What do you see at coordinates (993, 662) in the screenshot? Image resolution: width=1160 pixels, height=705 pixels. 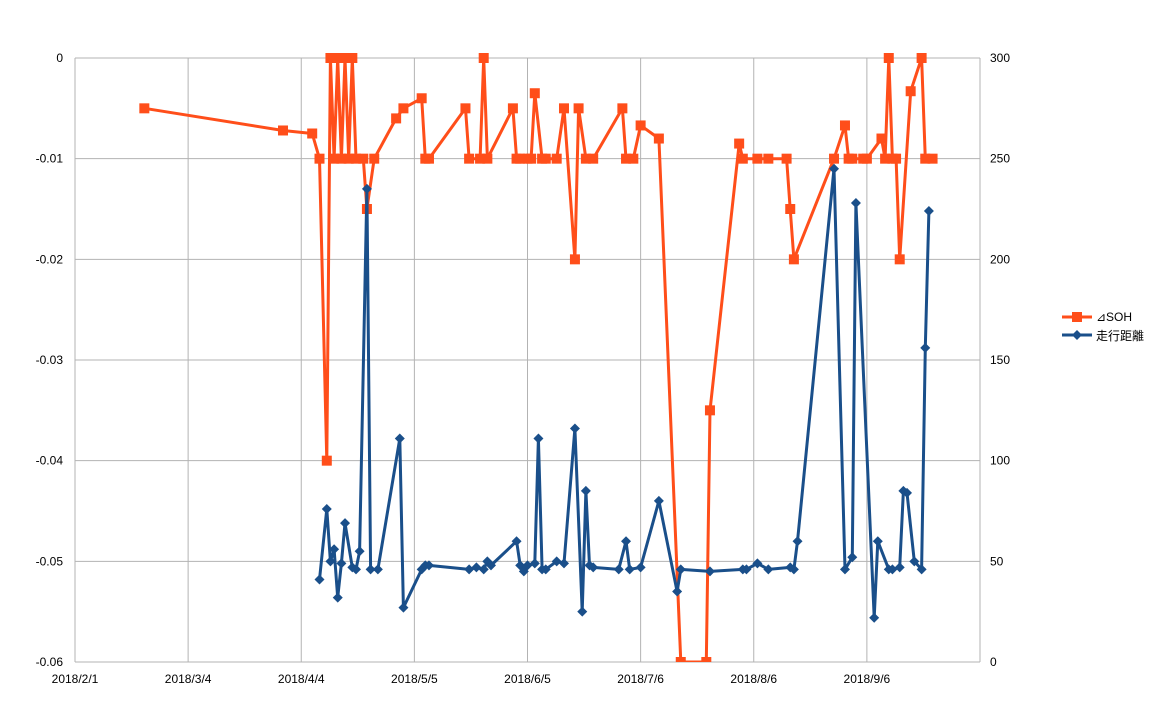 I see `y-right-tick-label: 0` at bounding box center [993, 662].